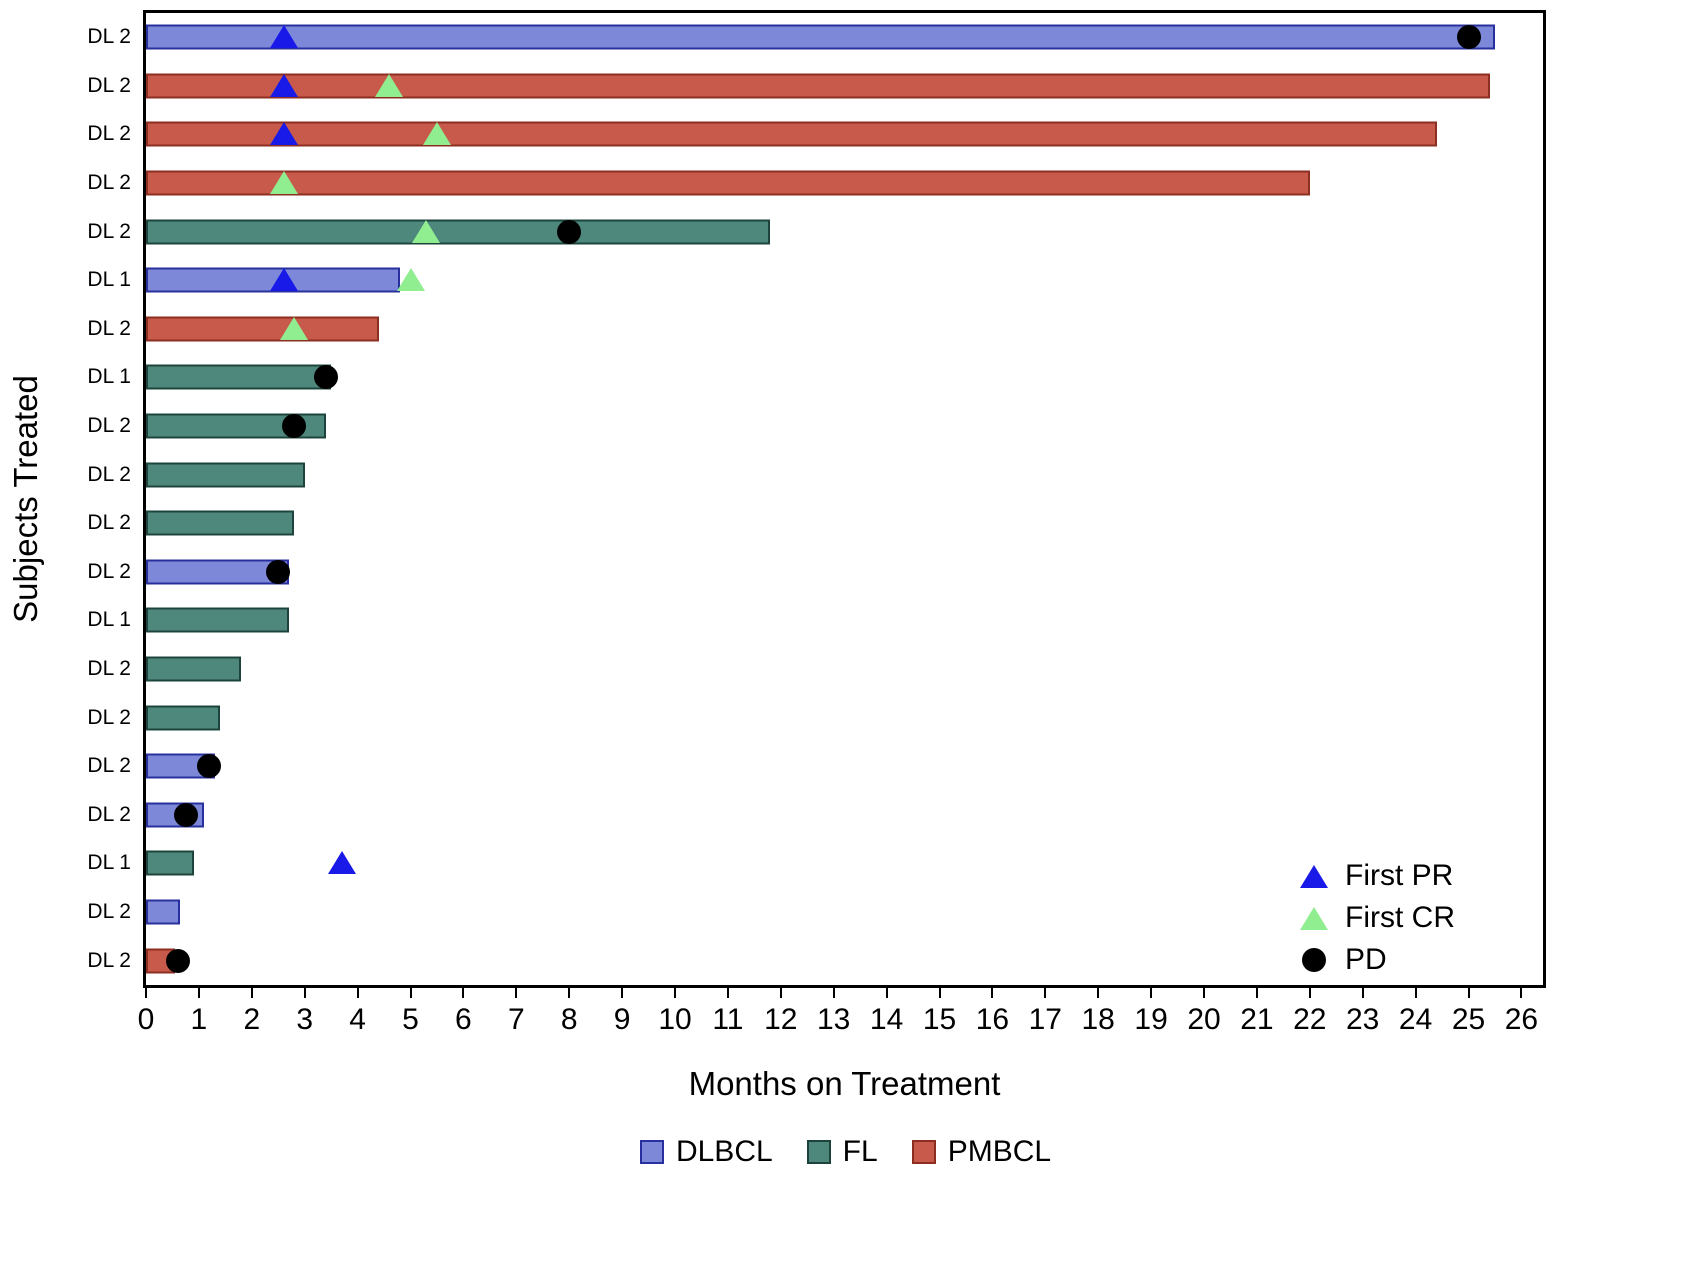  Describe the element at coordinates (1366, 959) in the screenshot. I see `marker-legend-label: PD` at that location.